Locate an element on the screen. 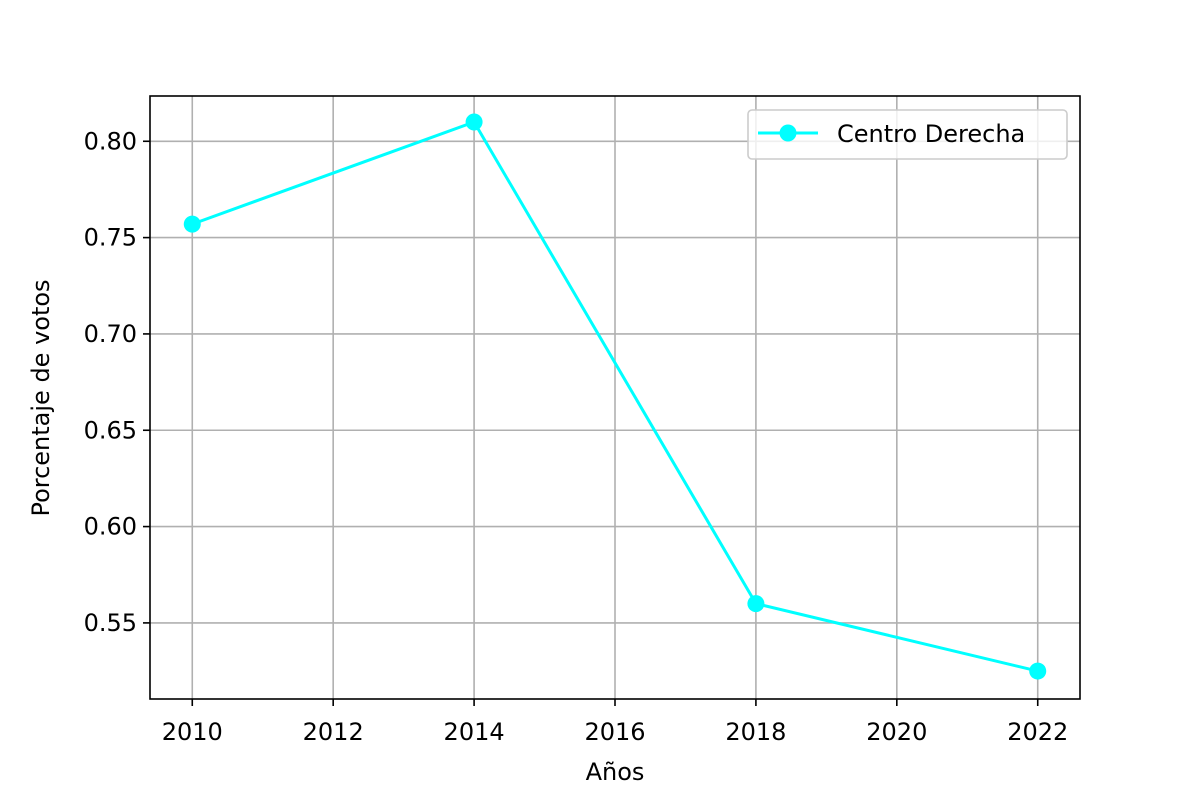  y-tick-label: 0.75 is located at coordinates (110, 238).